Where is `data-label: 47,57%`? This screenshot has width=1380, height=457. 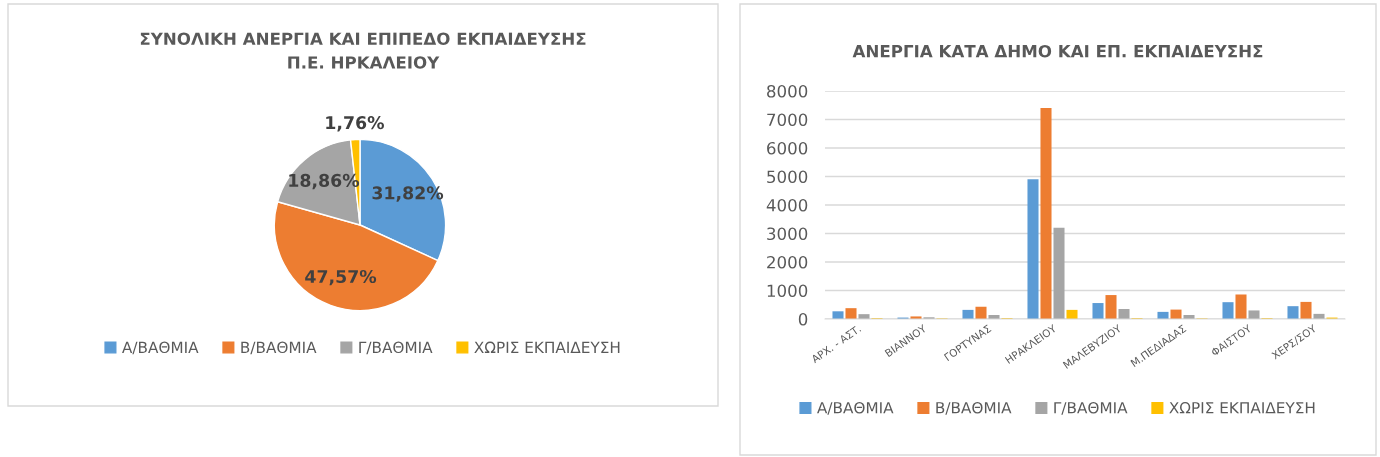
data-label: 47,57% is located at coordinates (341, 277).